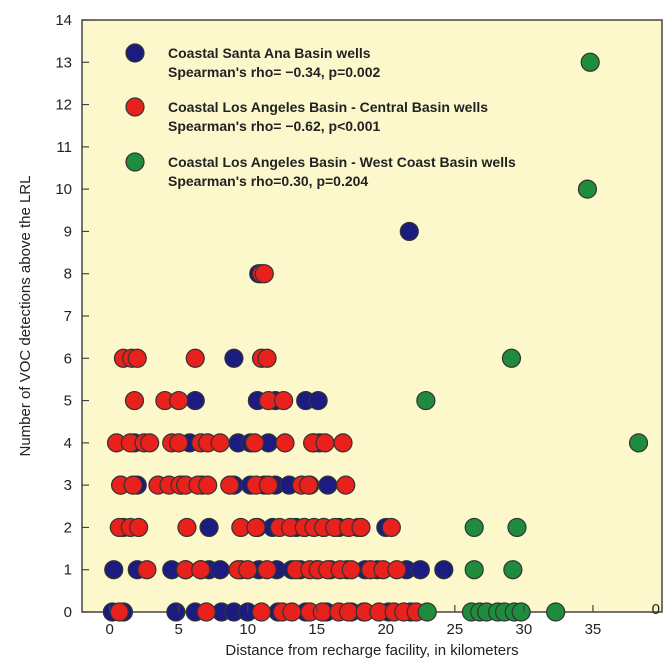  Describe the element at coordinates (68, 358) in the screenshot. I see `y-tick-label: 6` at that location.